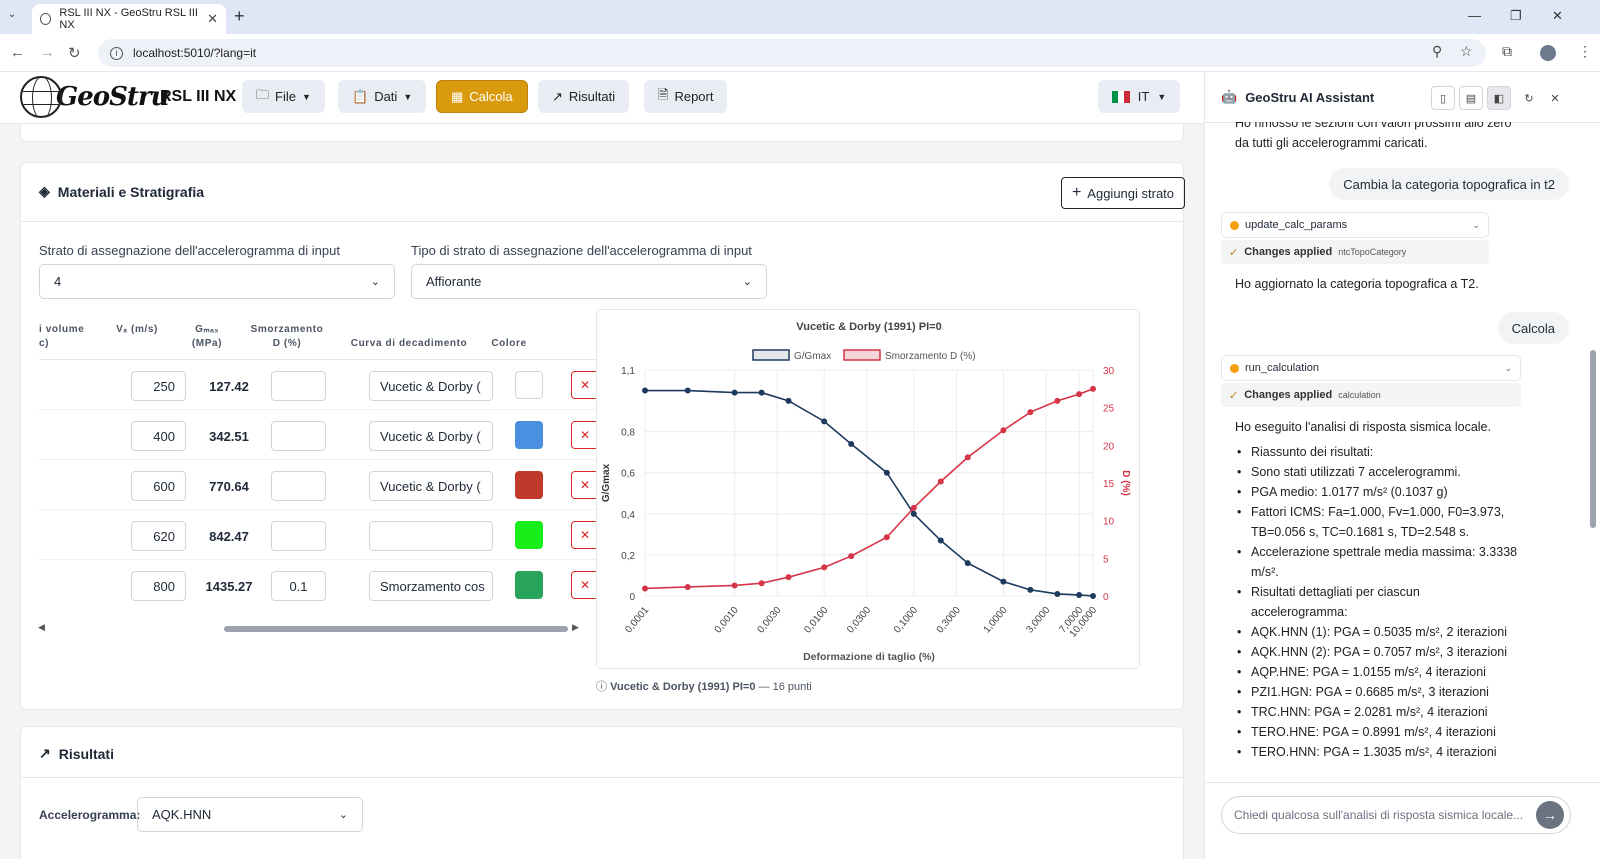 The height and width of the screenshot is (859, 1600). I want to click on data-point-damping, so click(1030, 412).